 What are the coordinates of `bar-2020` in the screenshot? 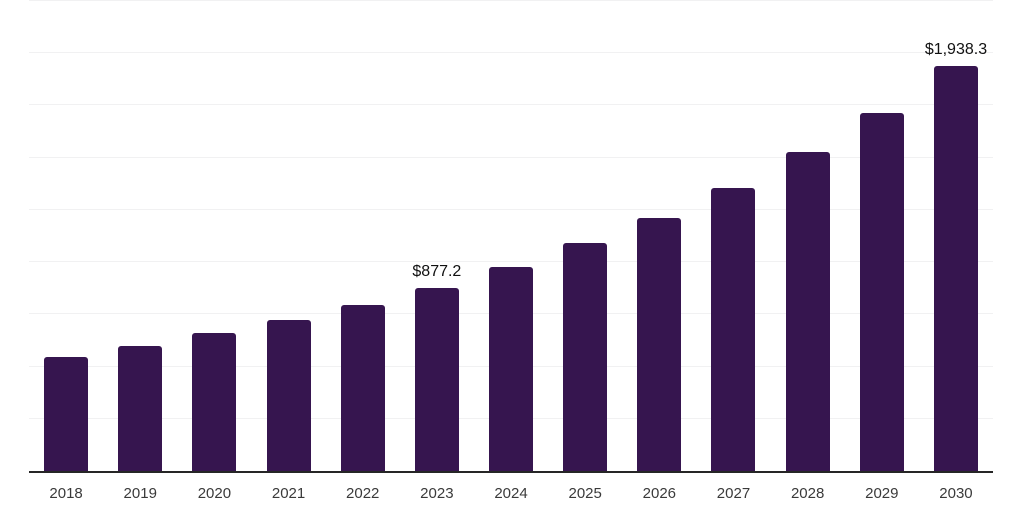 It's located at (214, 402).